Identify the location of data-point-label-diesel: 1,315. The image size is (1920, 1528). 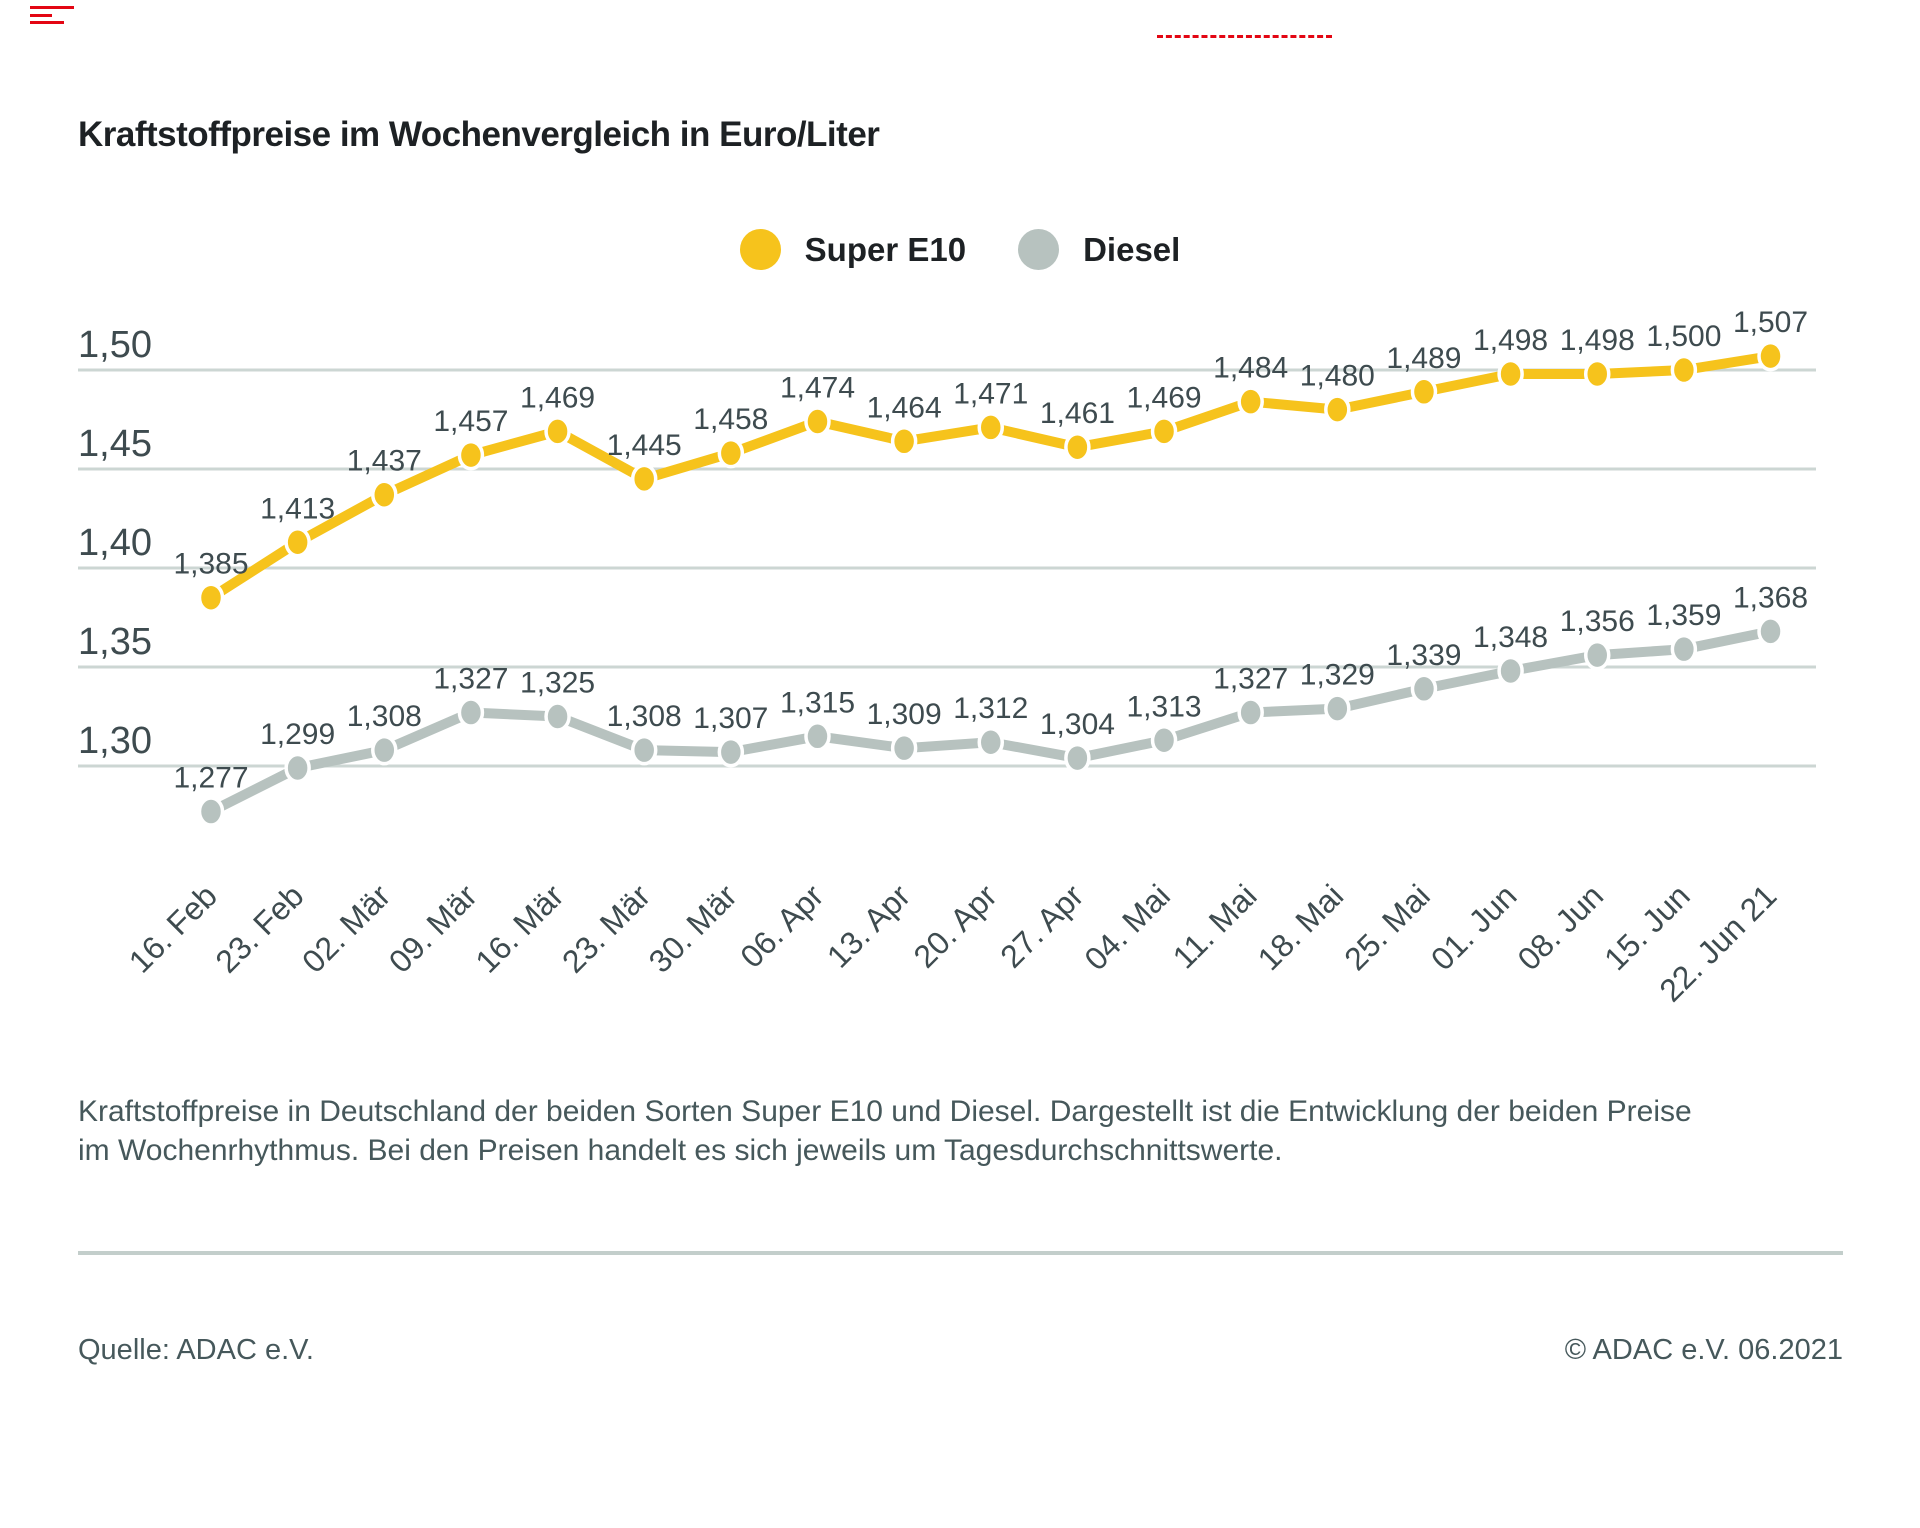
(817, 702).